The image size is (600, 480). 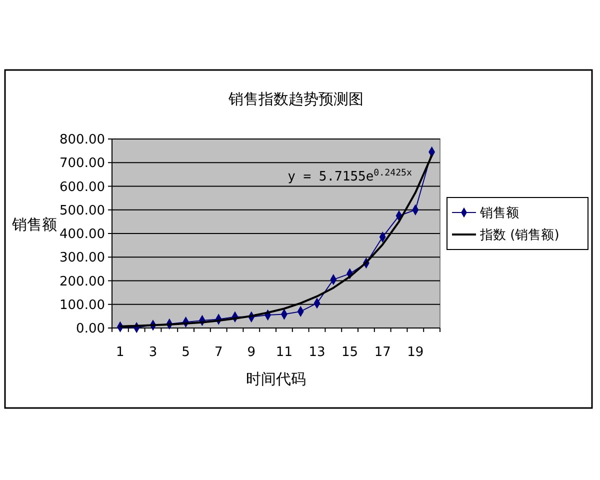 I want to click on y-tick-label: 100.00, so click(x=82, y=305).